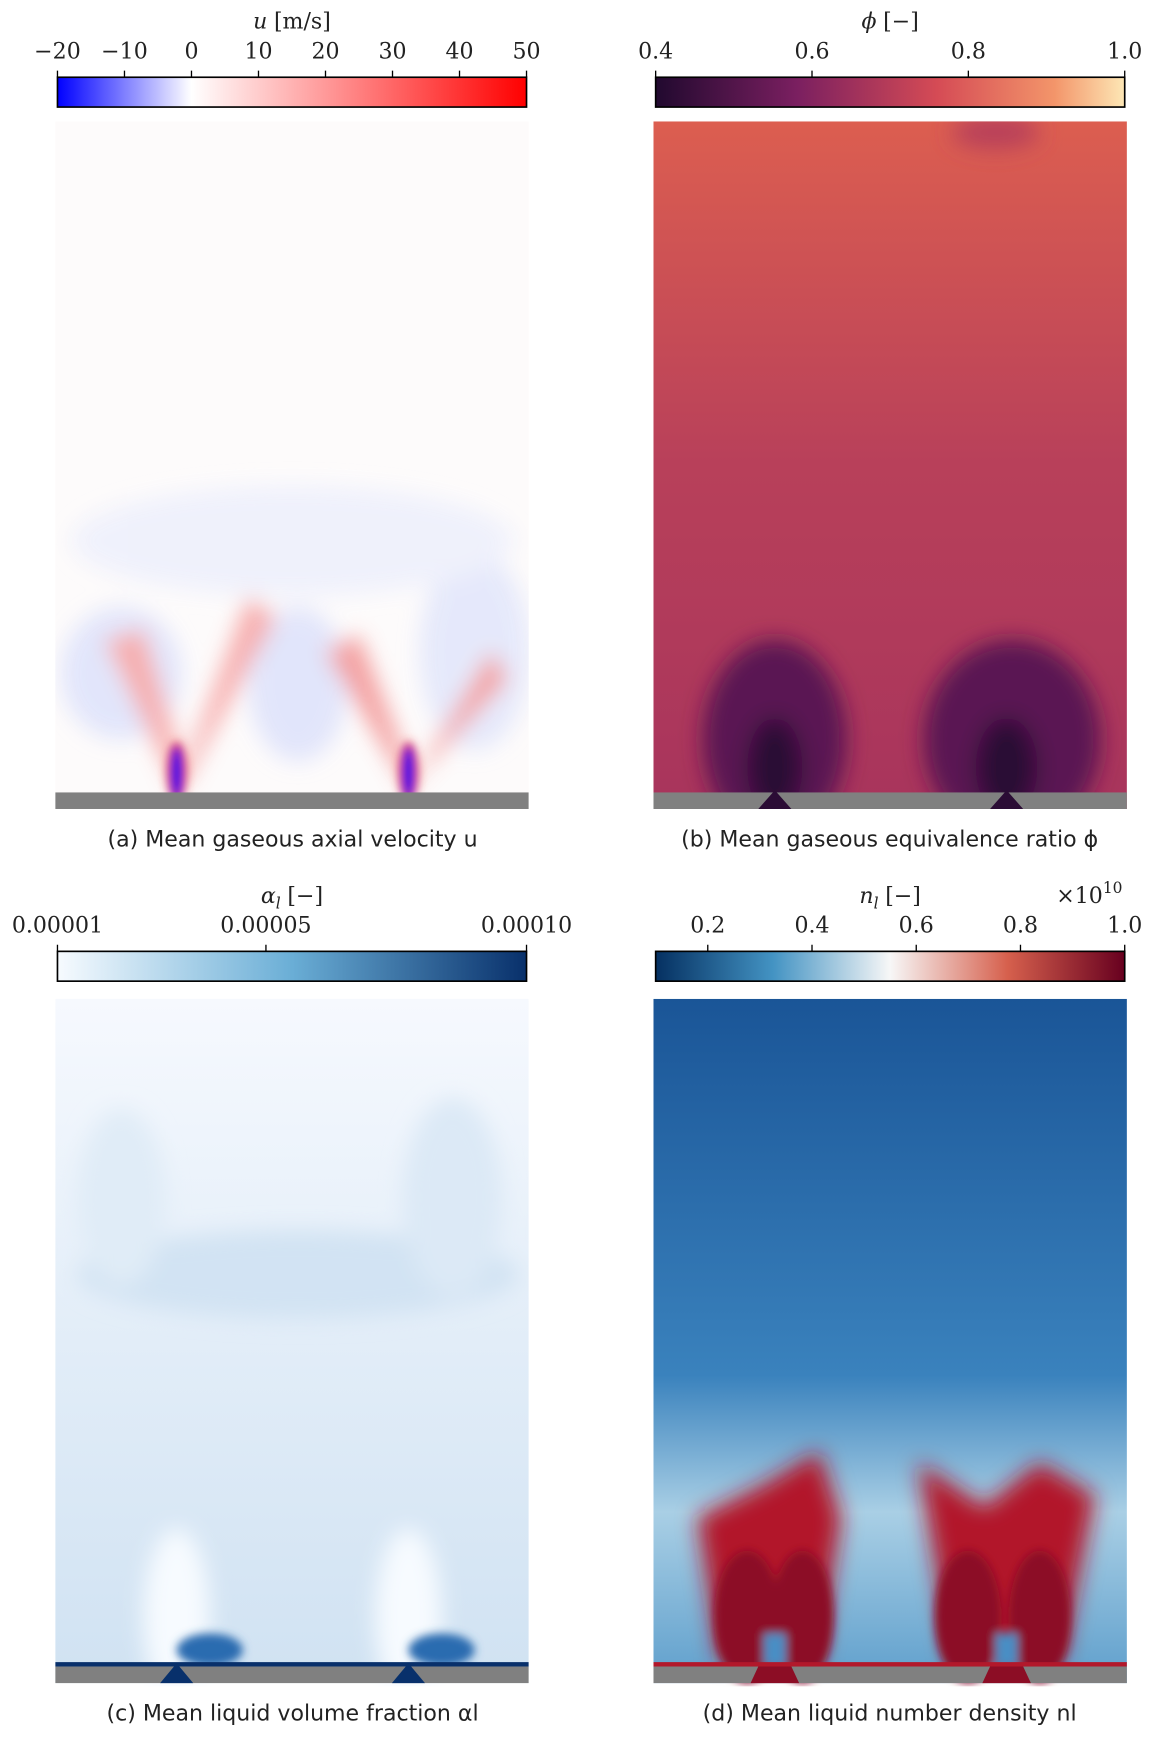 Image resolution: width=1159 pixels, height=1746 pixels. I want to click on multiplier-base: ×10, so click(1079, 896).